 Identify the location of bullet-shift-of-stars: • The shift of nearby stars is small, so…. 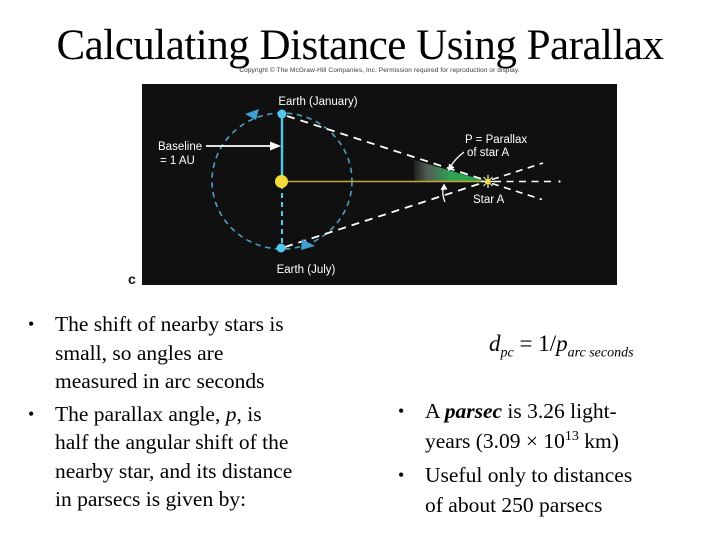
(198, 353).